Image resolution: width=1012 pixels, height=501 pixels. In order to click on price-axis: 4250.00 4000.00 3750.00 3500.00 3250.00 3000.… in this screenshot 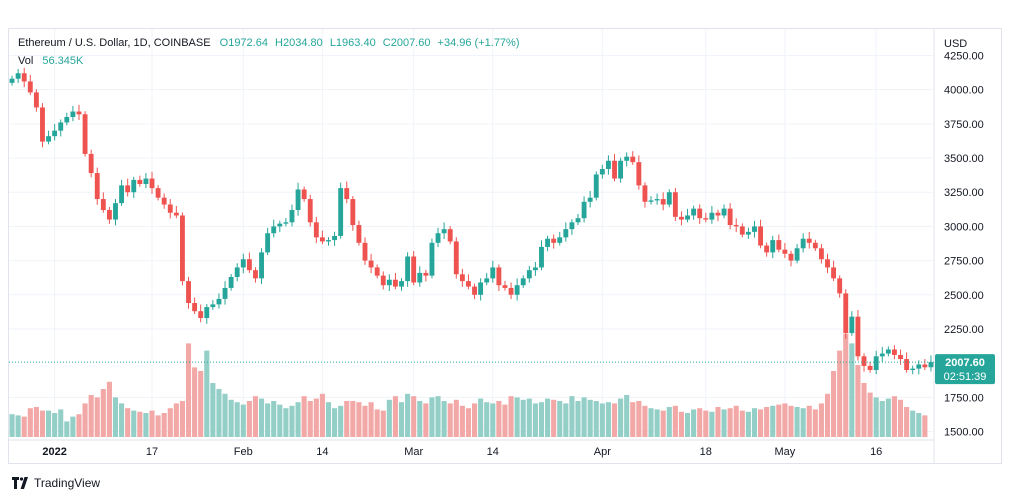, I will do `click(965, 238)`.